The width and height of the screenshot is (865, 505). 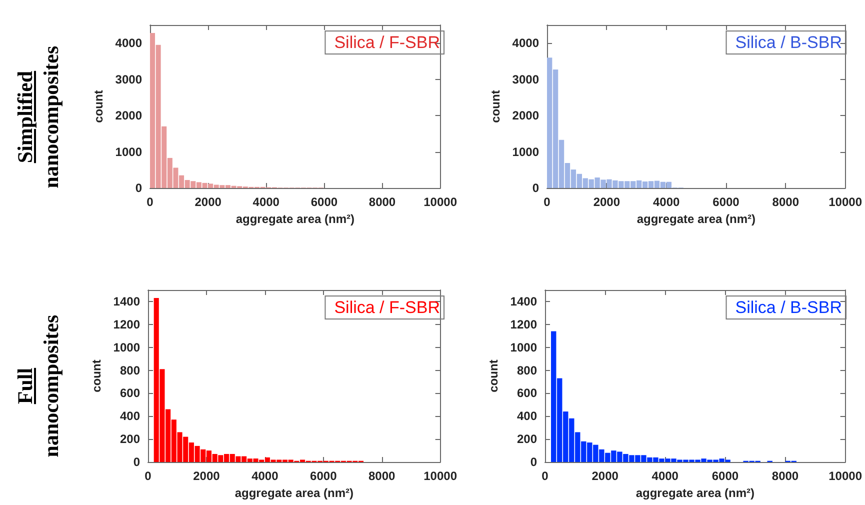 What do you see at coordinates (25, 386) in the screenshot?
I see `text: Full` at bounding box center [25, 386].